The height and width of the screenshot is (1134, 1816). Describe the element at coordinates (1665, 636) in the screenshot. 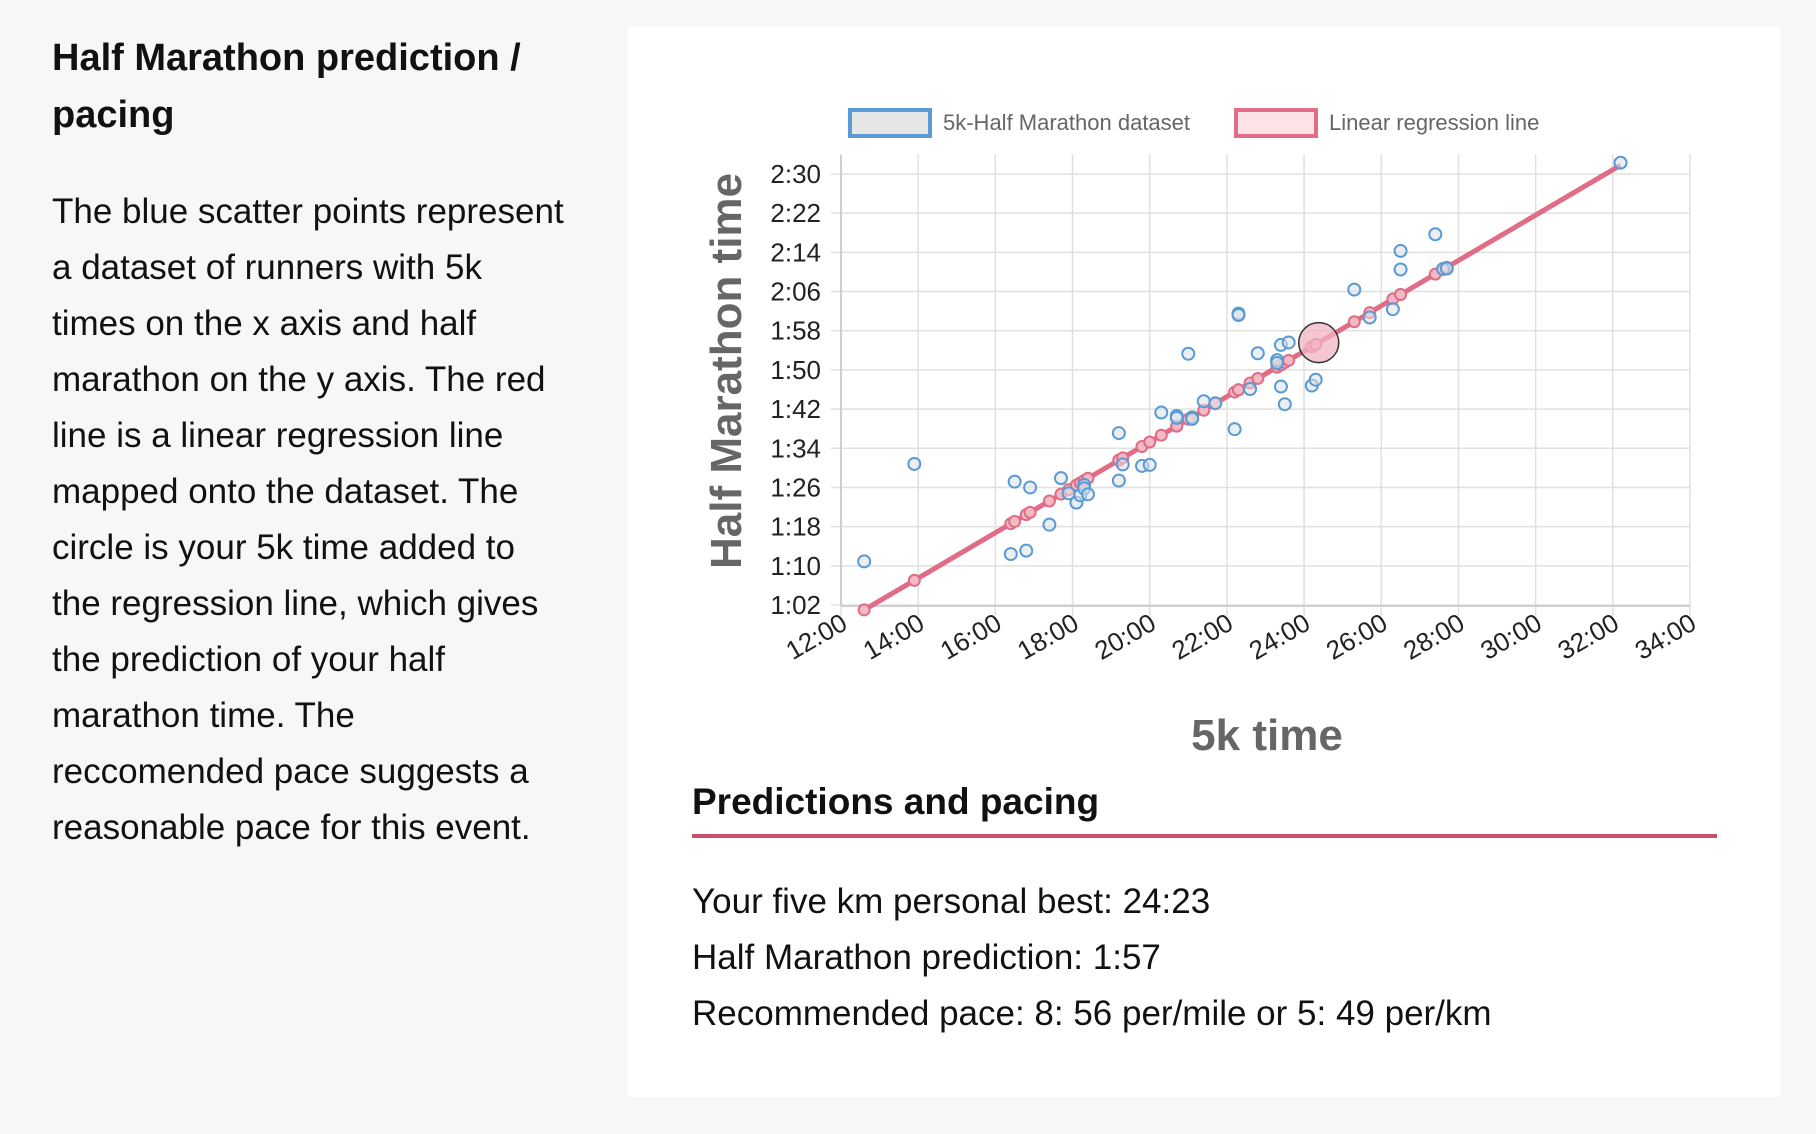

I see `x-tick-label: 34:00` at that location.